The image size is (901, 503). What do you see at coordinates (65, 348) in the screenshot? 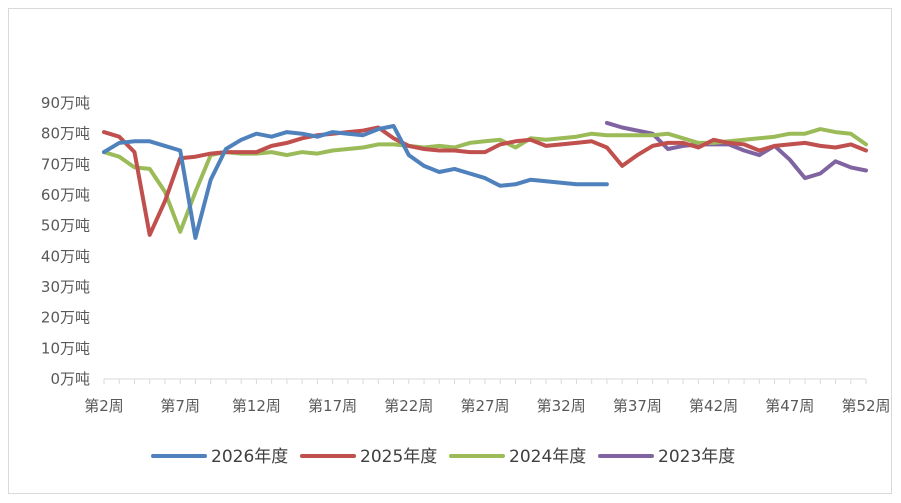
I see `y-tick-label: 10万吨` at bounding box center [65, 348].